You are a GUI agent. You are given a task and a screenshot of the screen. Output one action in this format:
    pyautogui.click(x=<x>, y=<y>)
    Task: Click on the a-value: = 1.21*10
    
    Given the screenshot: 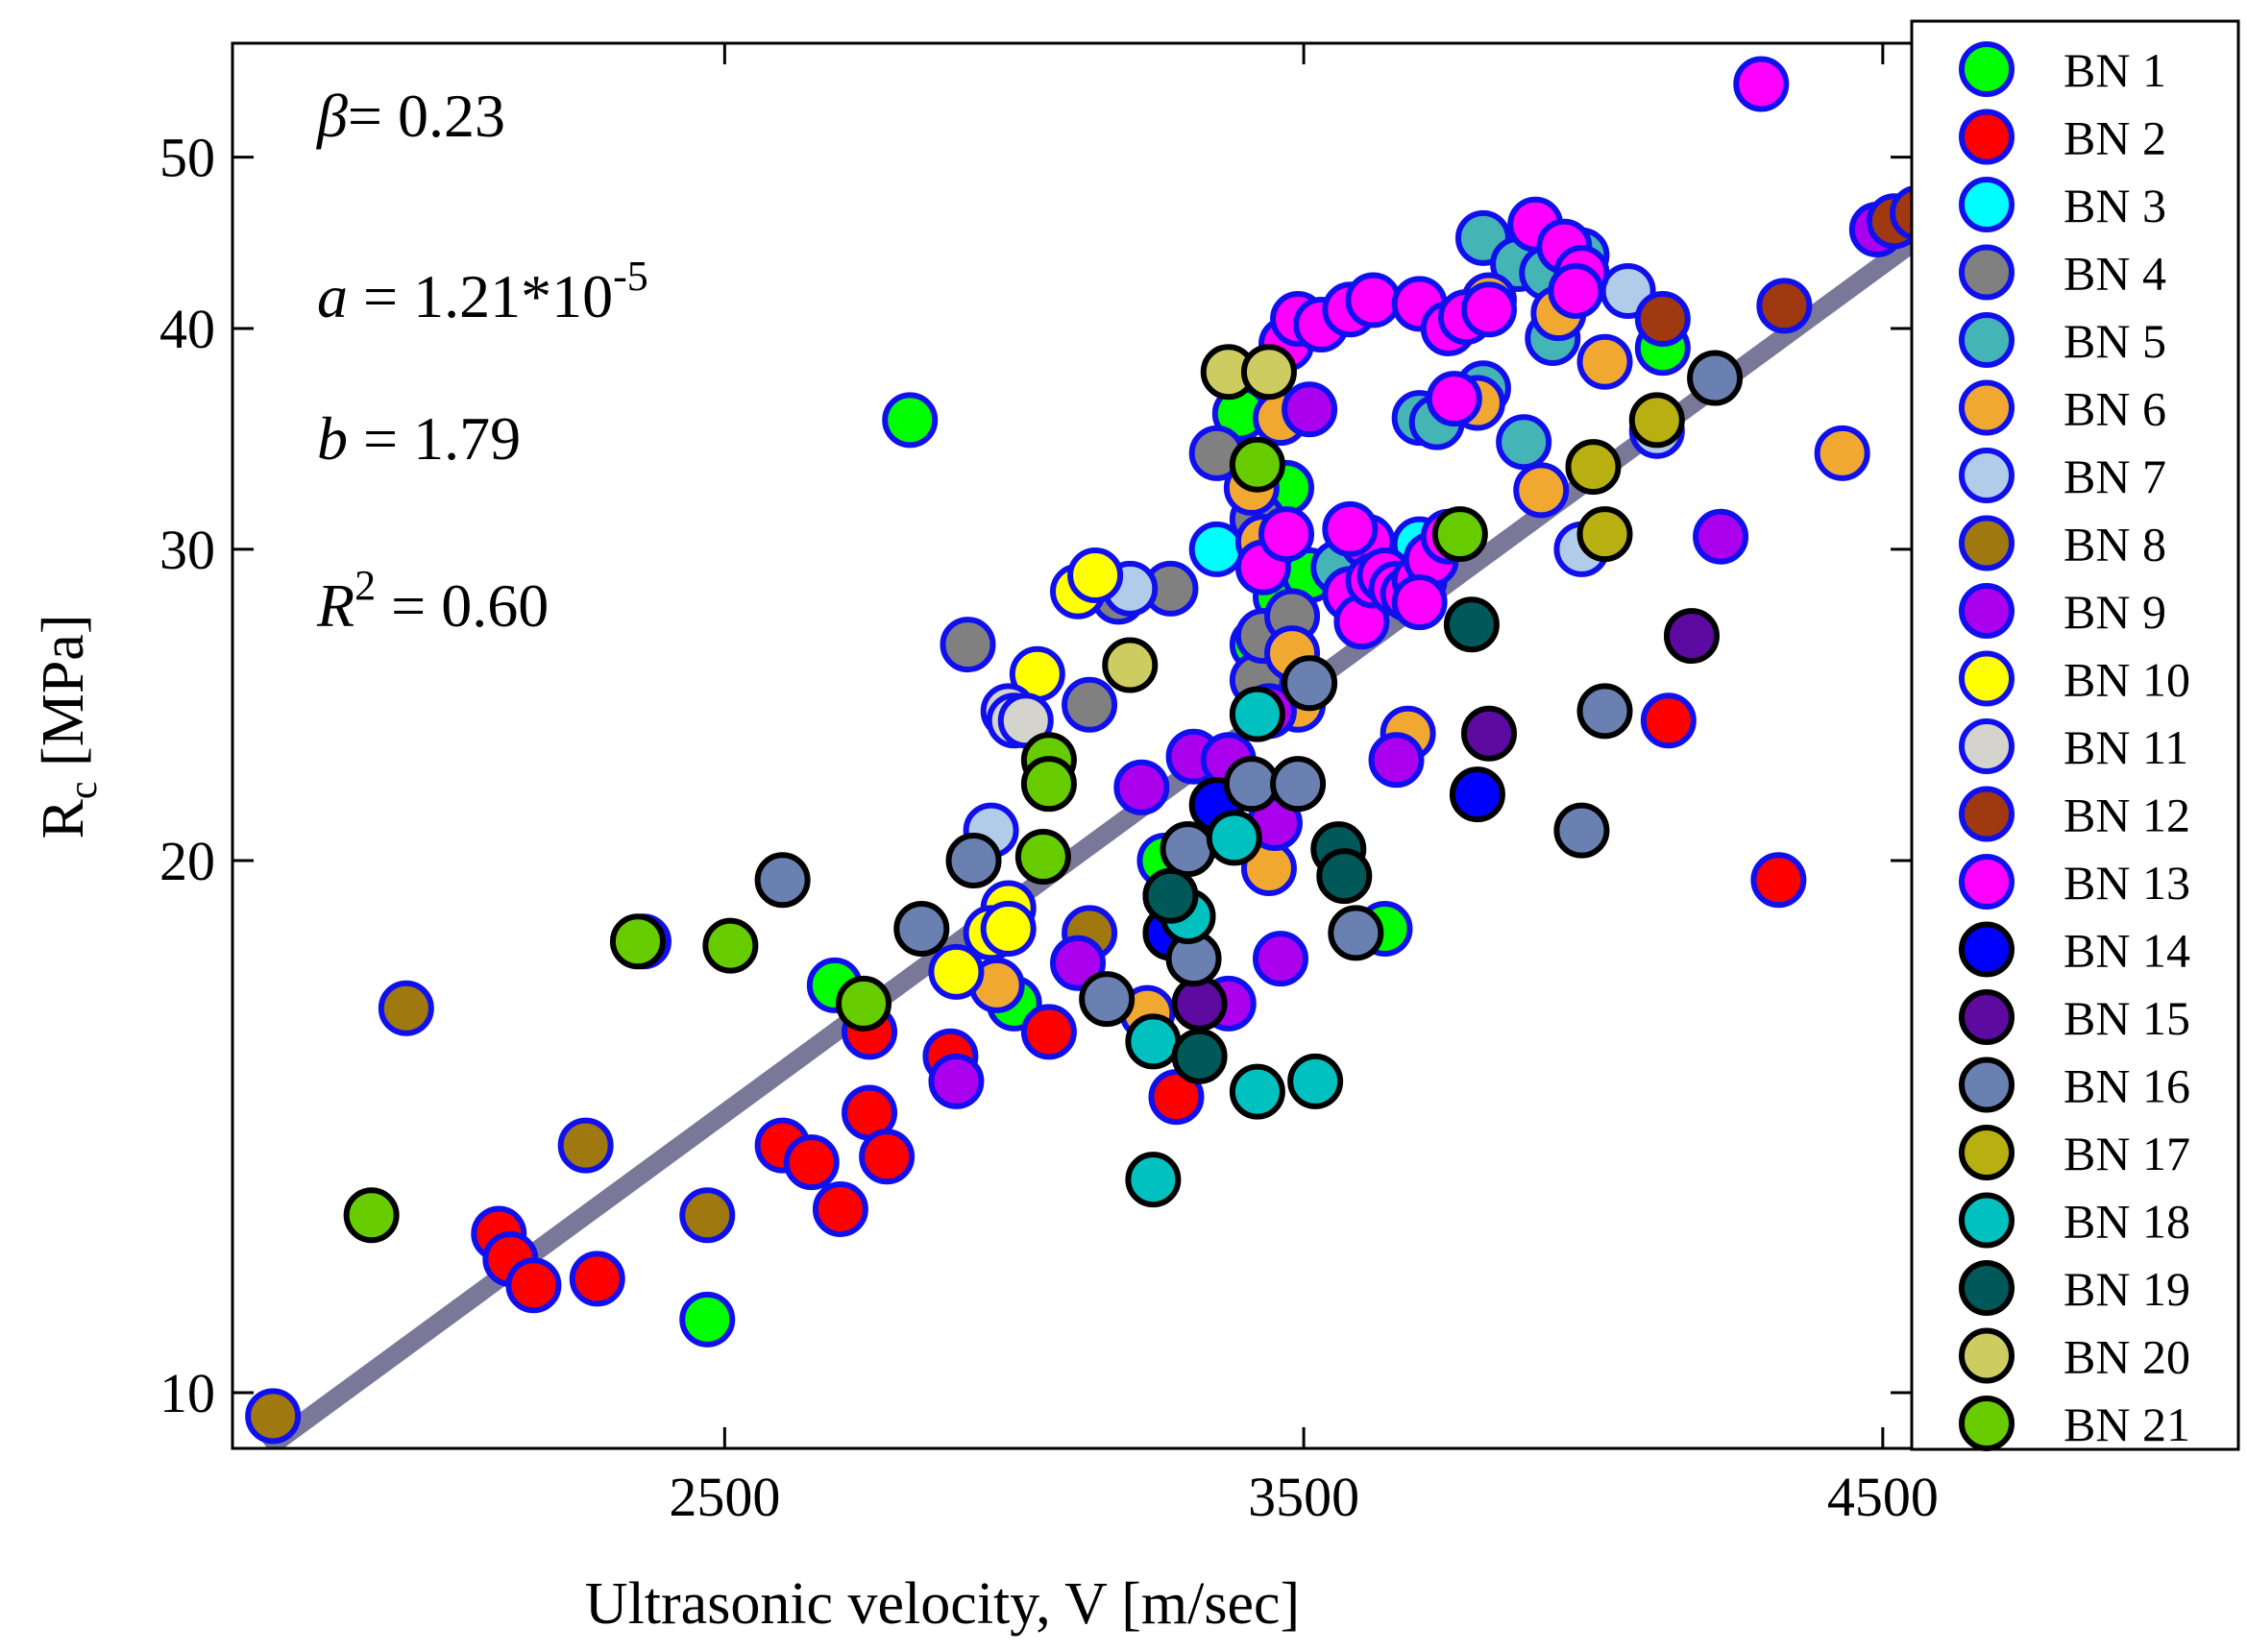 What is the action you would take?
    pyautogui.click(x=480, y=296)
    